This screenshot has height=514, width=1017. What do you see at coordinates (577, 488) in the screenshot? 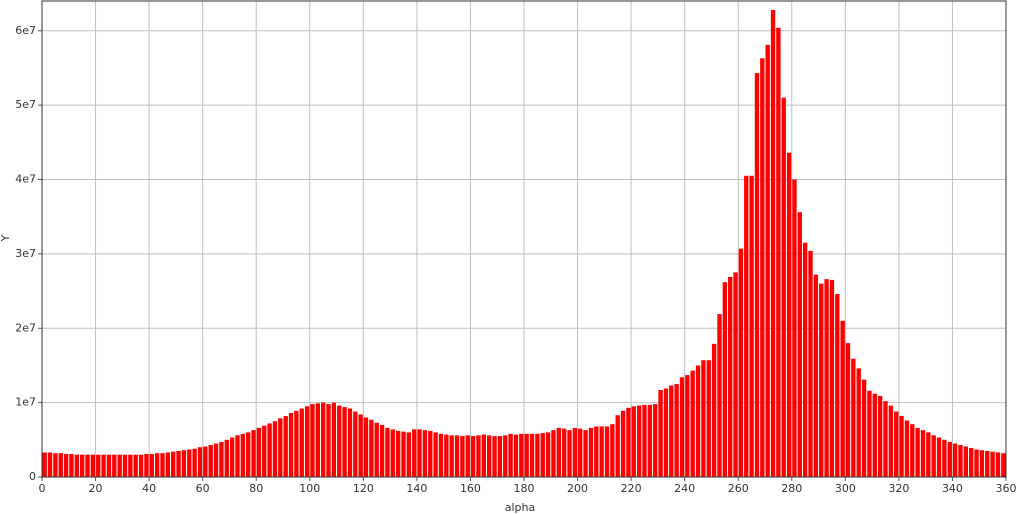
I see `x-tick-label: 200` at bounding box center [577, 488].